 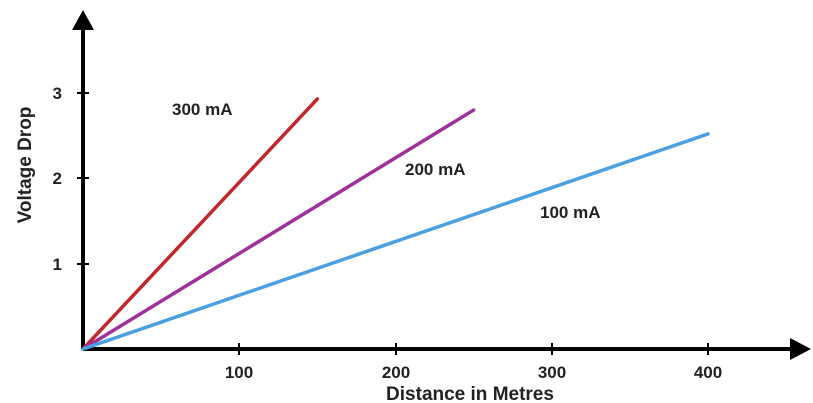 What do you see at coordinates (435, 169) in the screenshot?
I see `series-label-200ma: 200 mA` at bounding box center [435, 169].